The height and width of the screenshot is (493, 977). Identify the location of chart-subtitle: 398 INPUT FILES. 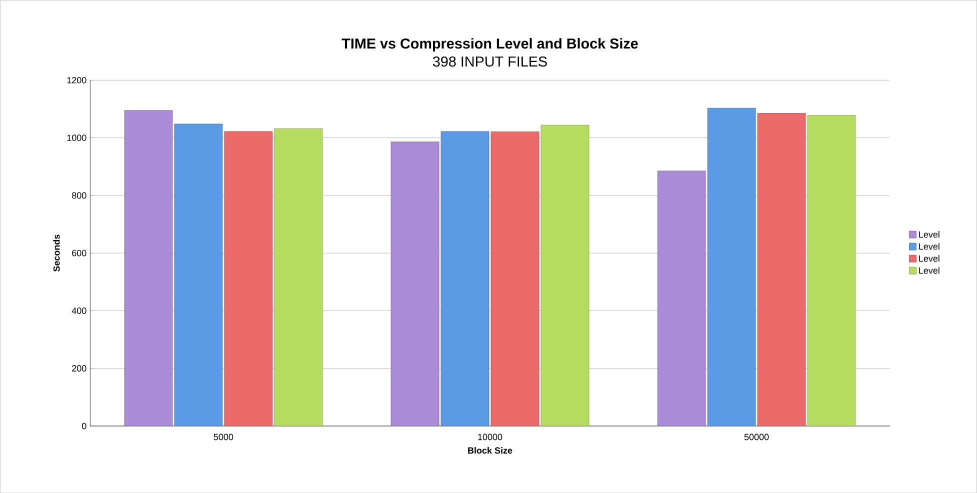
(489, 61).